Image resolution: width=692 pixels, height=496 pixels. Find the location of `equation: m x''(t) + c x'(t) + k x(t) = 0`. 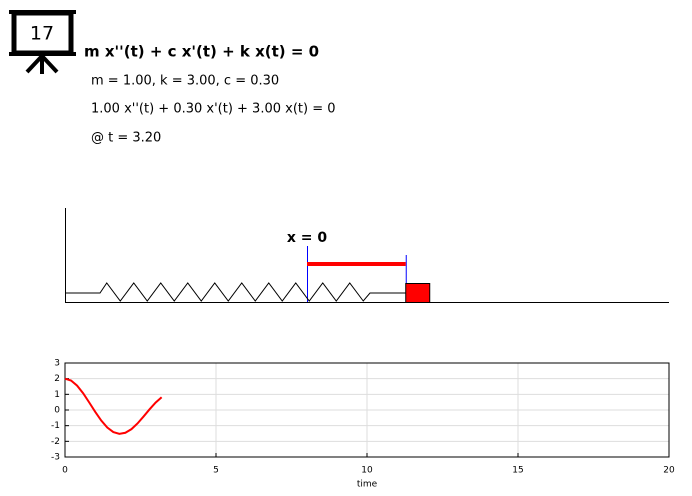

equation: m x''(t) + c x'(t) + k x(t) = 0 is located at coordinates (201, 52).